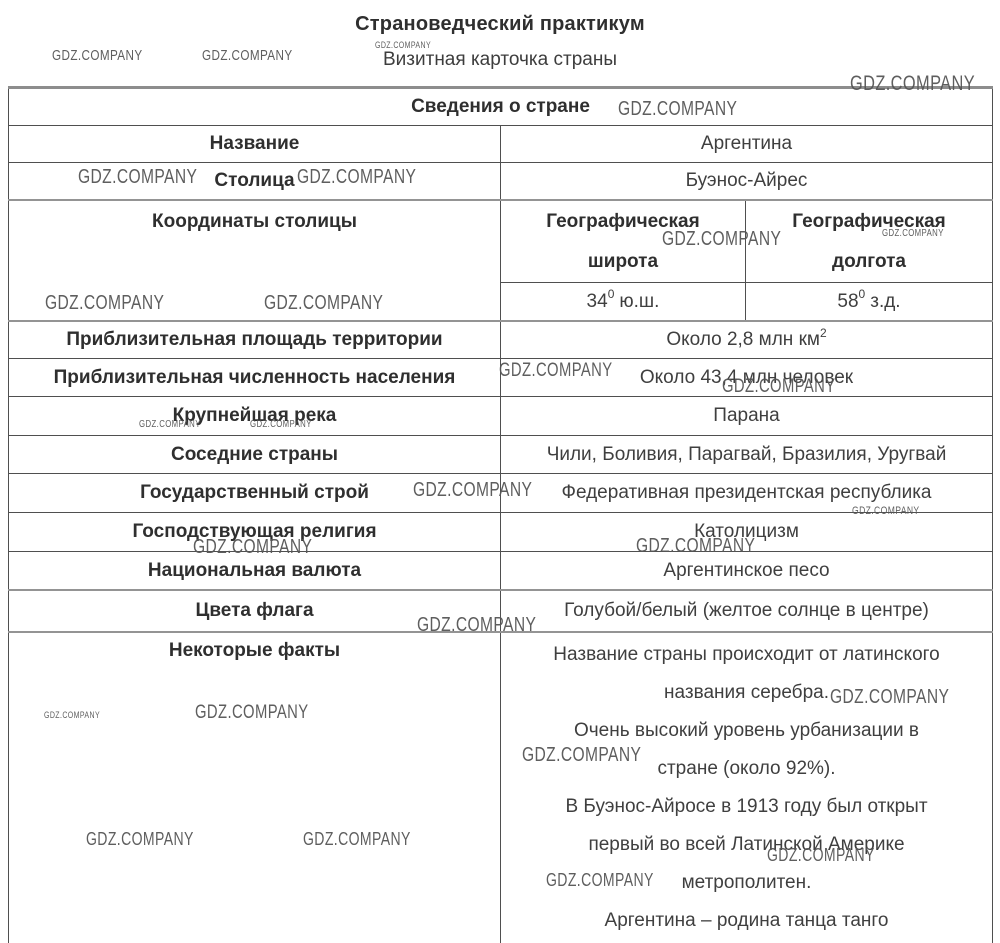 This screenshot has width=1000, height=943. What do you see at coordinates (254, 260) in the screenshot?
I see `coordinates-label: Координаты столицы` at bounding box center [254, 260].